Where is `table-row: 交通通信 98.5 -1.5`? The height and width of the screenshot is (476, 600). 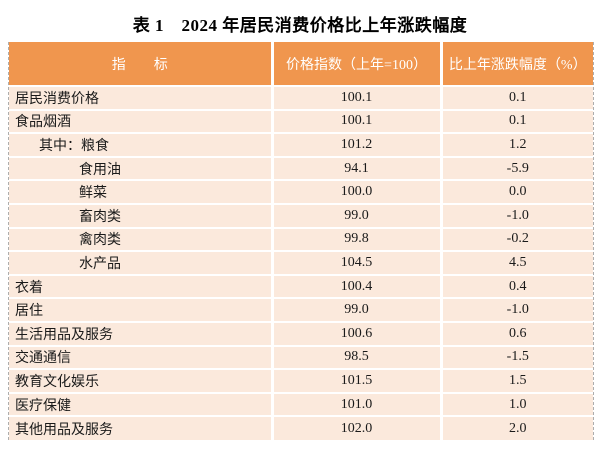
table-row: 交通通信 98.5 -1.5 is located at coordinates (301, 357).